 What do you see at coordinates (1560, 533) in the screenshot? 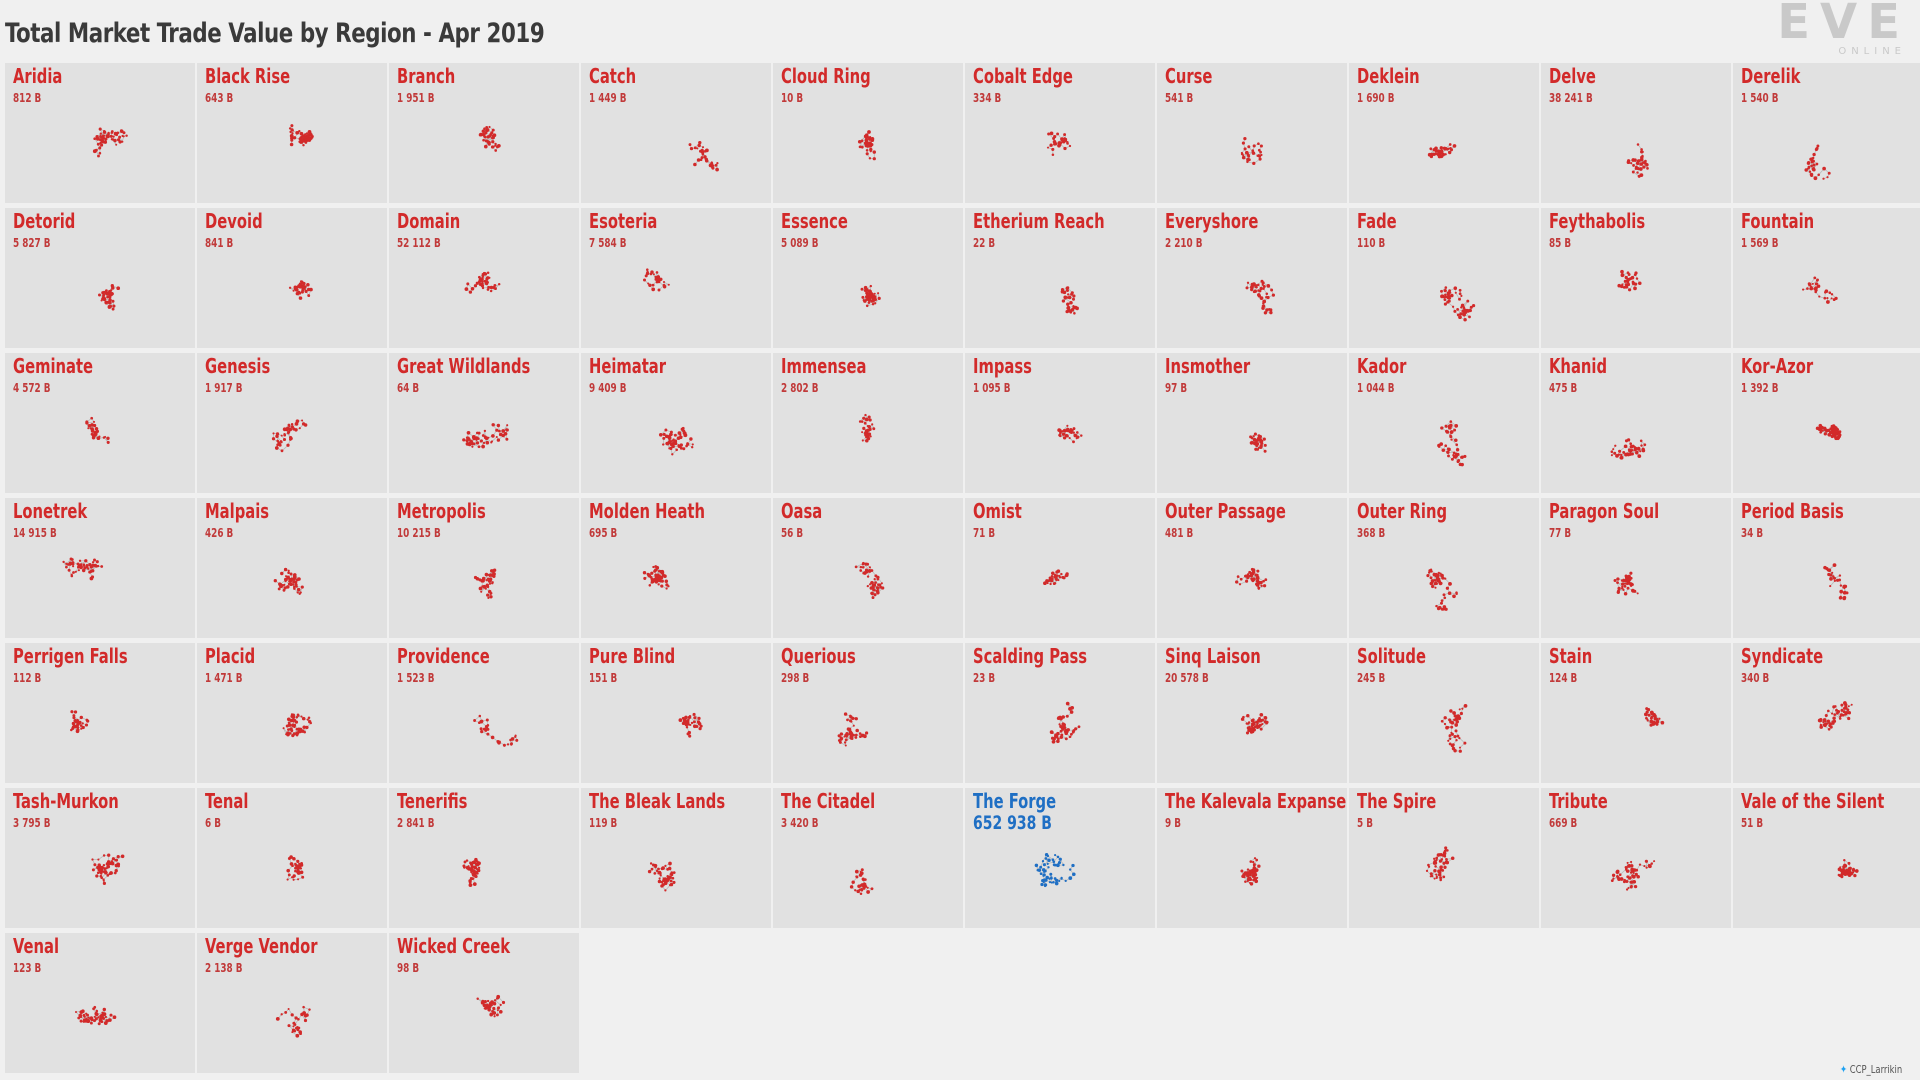
I see `region-value: 77 B` at bounding box center [1560, 533].